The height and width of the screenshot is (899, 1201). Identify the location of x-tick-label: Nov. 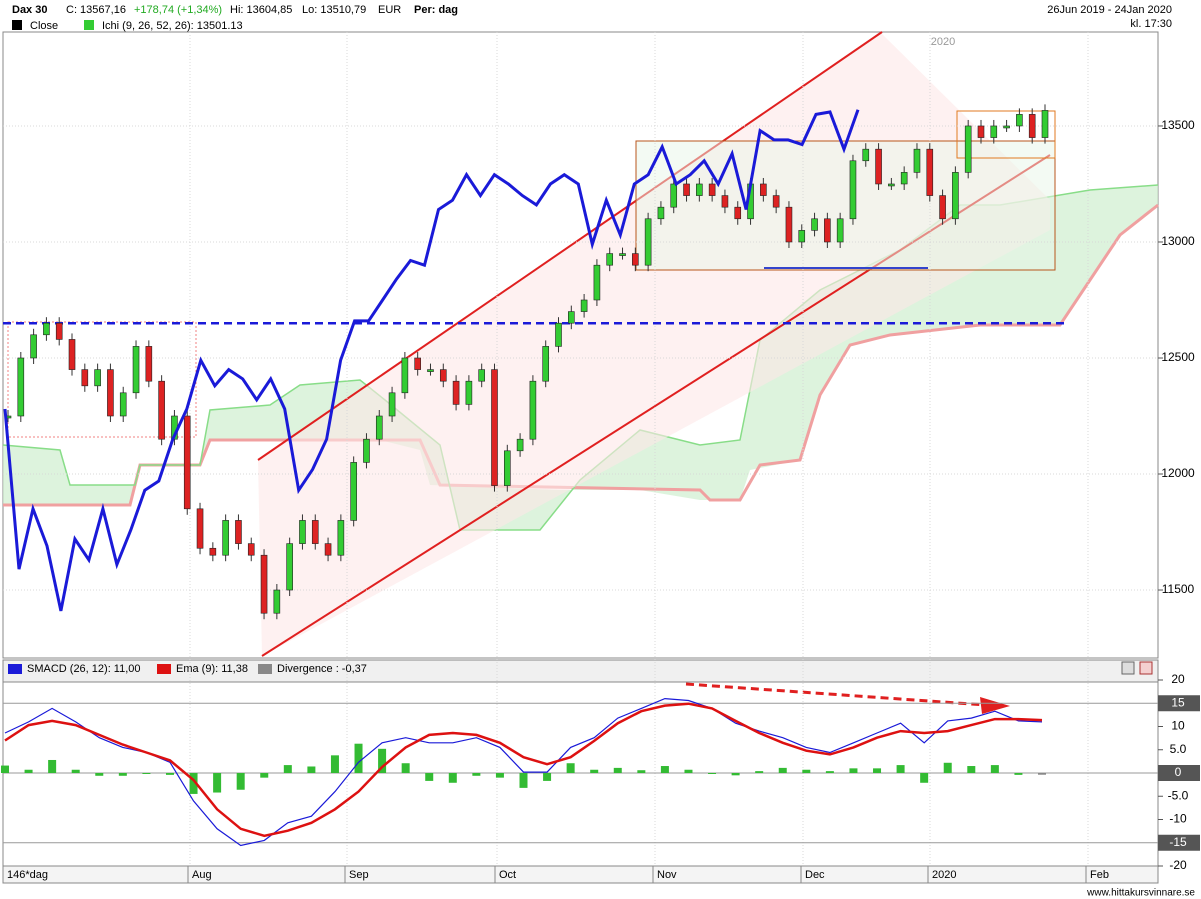
(667, 875).